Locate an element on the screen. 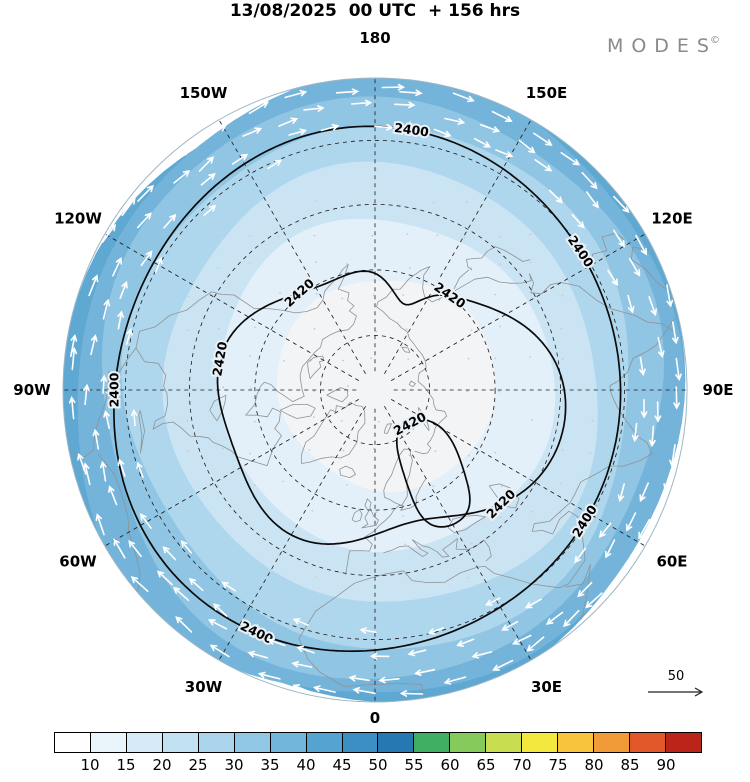 The image size is (750, 782). meridian-label: 120W is located at coordinates (78, 219).